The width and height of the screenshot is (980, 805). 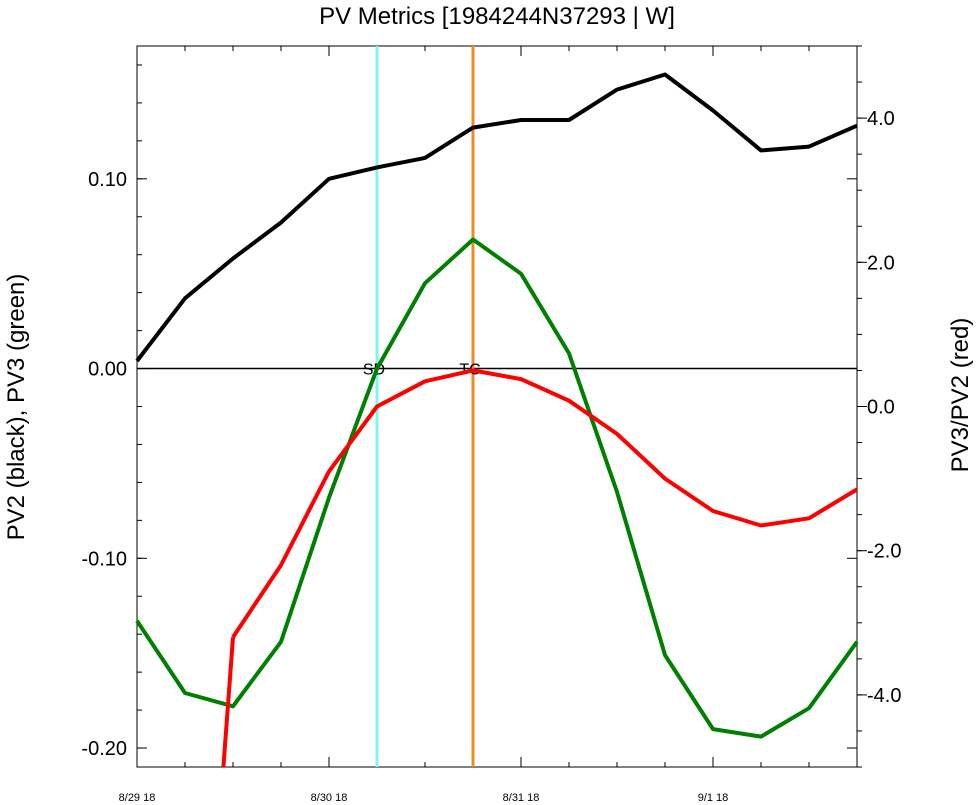 I want to click on right-tick-label: -4.0, so click(x=884, y=696).